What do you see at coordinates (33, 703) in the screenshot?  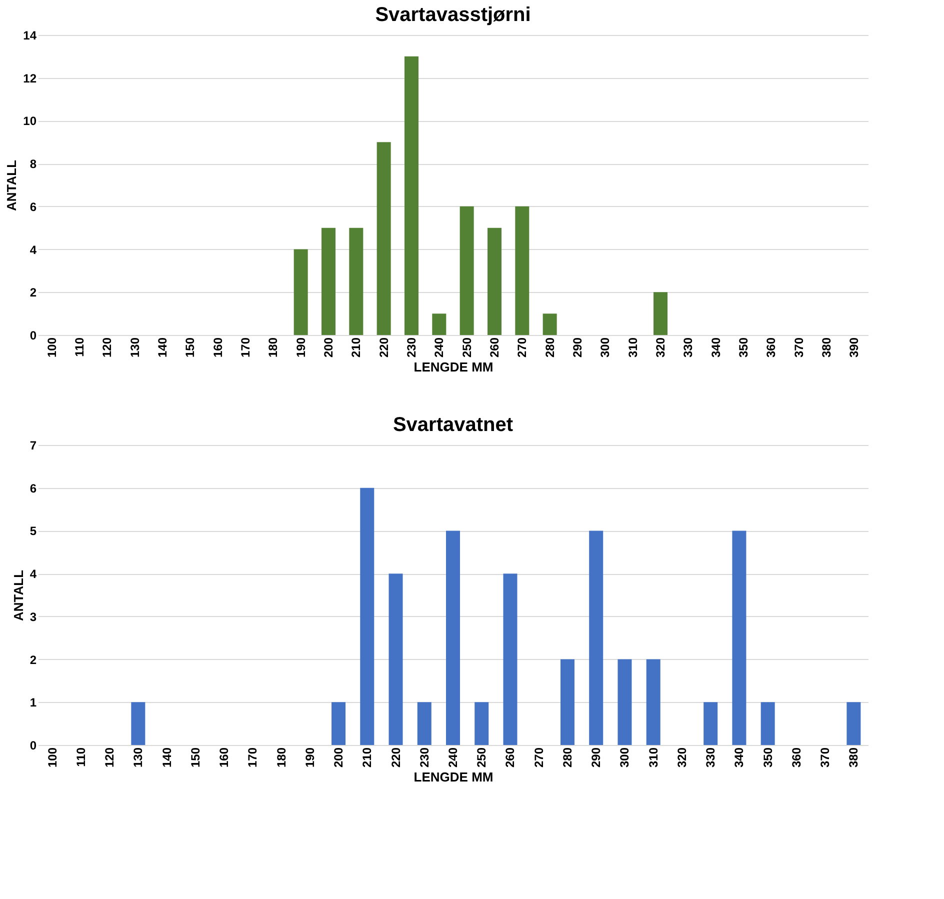 I see `y-tick-label: 1` at bounding box center [33, 703].